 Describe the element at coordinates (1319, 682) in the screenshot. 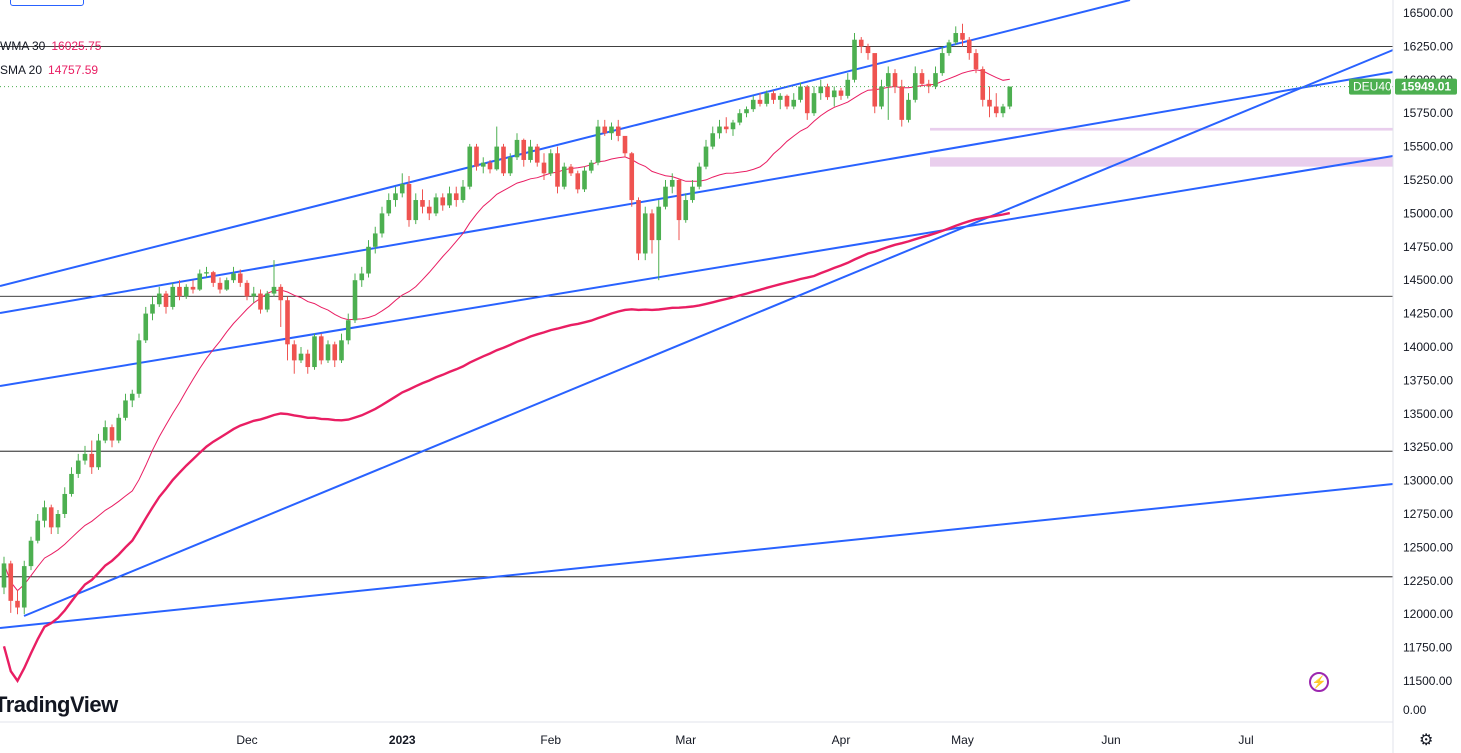

I see `lightning-icon: ⚡` at that location.